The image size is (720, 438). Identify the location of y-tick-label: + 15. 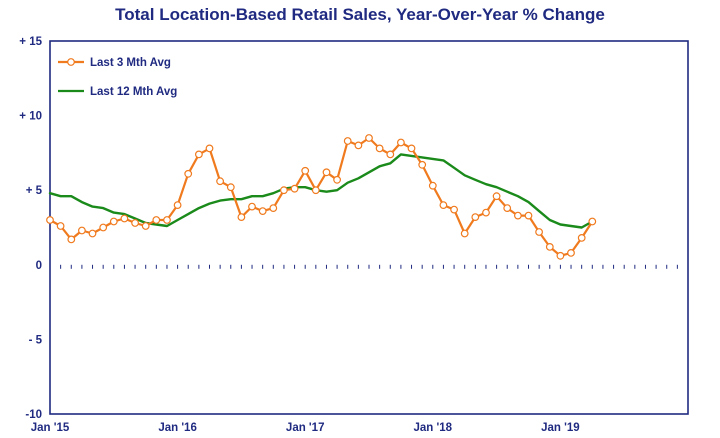
(30, 42).